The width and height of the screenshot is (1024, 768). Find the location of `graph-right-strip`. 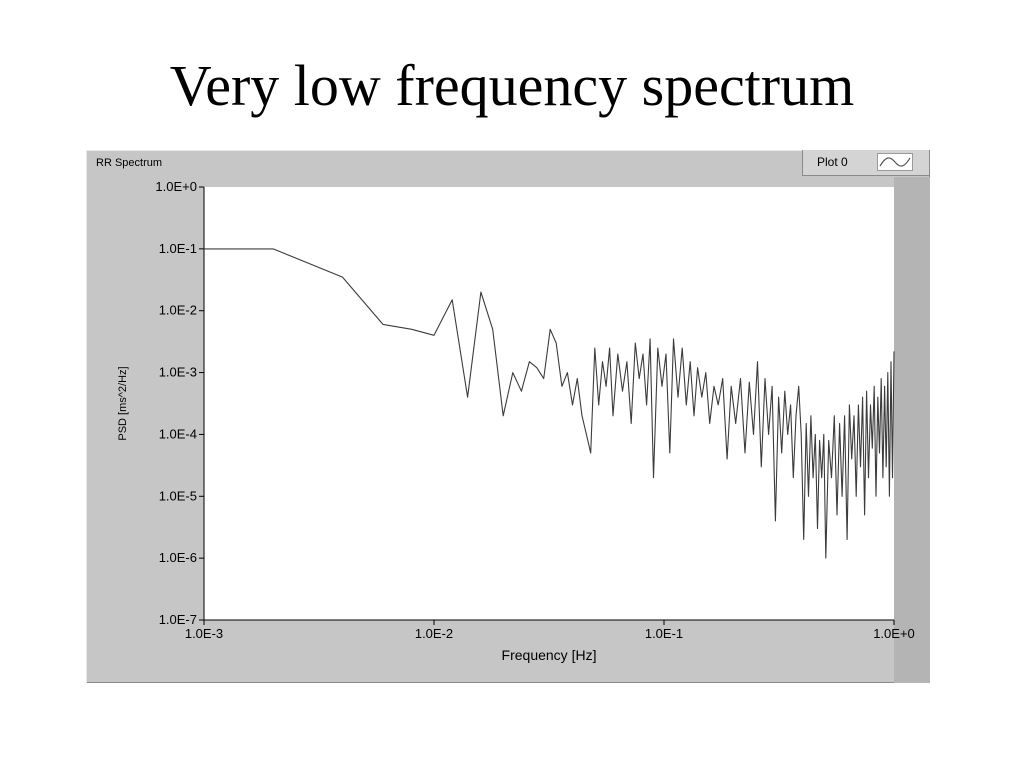

graph-right-strip is located at coordinates (912, 430).